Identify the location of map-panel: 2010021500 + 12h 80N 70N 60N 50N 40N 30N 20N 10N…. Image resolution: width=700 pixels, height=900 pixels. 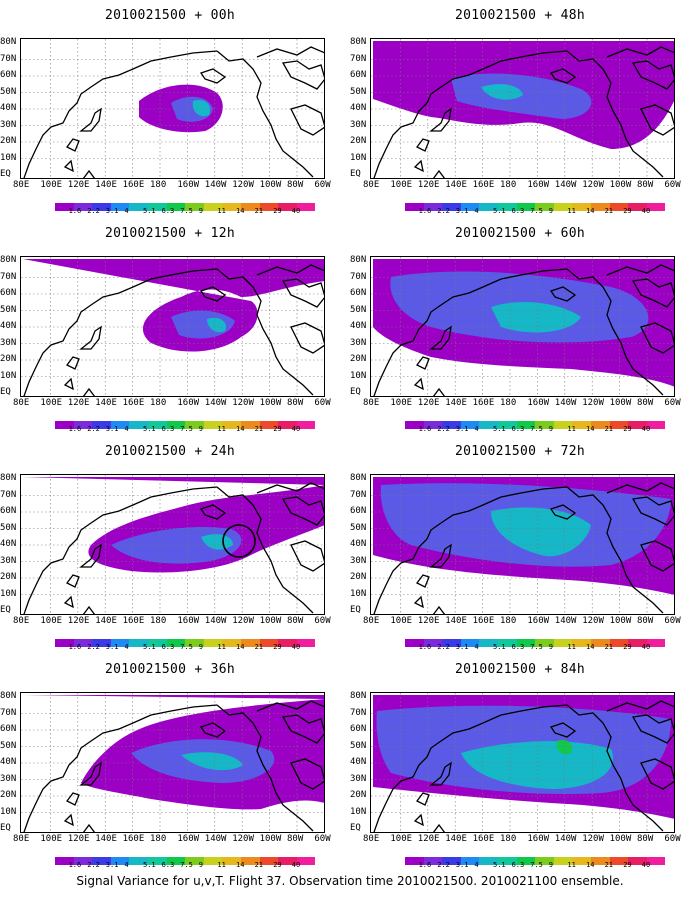
(170, 325).